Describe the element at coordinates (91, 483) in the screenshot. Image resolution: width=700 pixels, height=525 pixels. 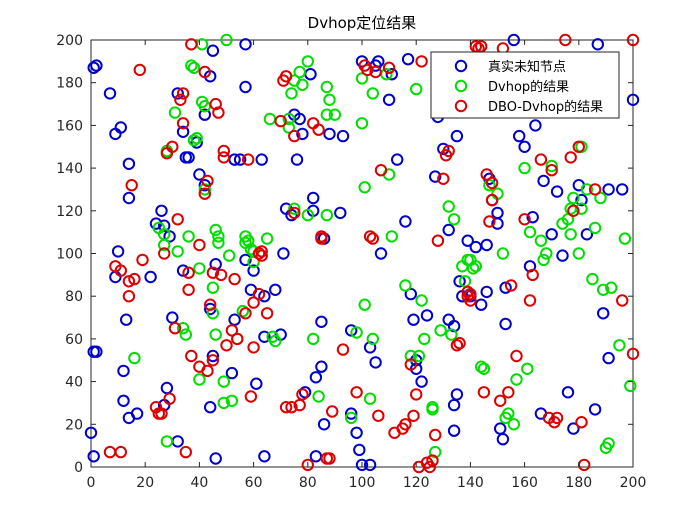
I see `x-tick-label-0: 0` at that location.